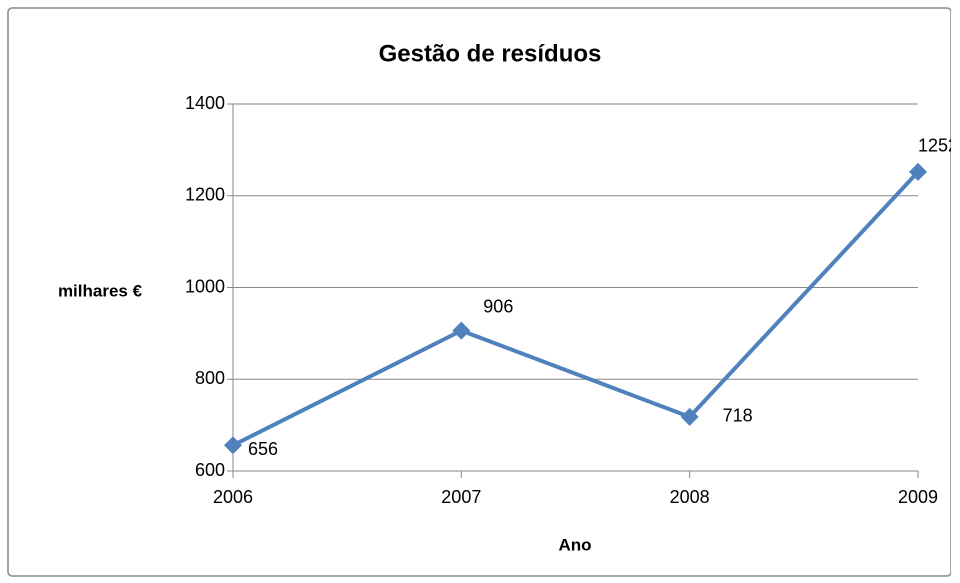  I want to click on y-tick-label: 1400, so click(205, 103).